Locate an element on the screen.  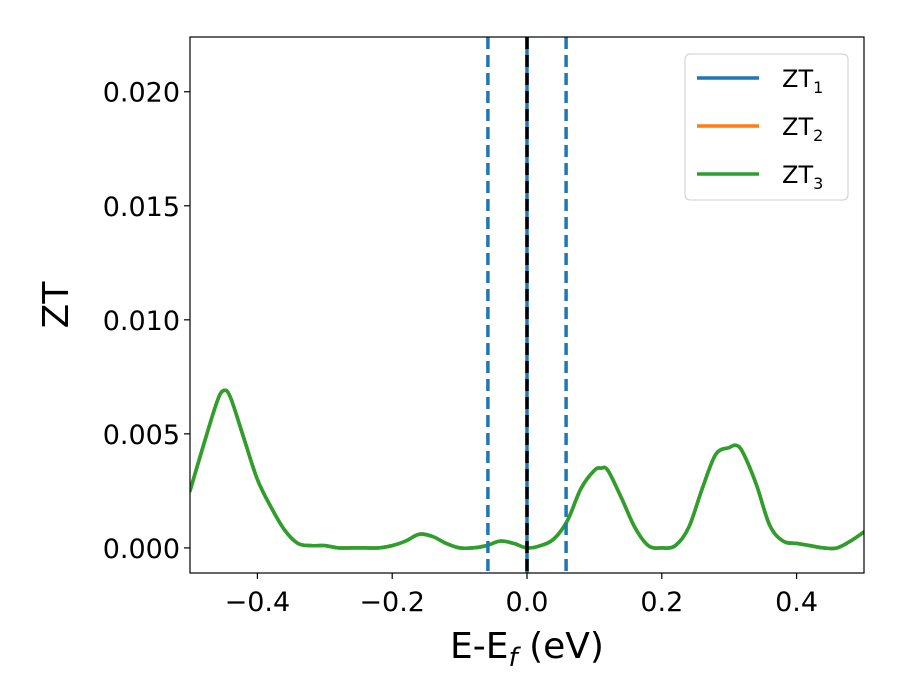
y-axis: 0.000 0.005 0.010 0.015 0.020 is located at coordinates (146, 321).